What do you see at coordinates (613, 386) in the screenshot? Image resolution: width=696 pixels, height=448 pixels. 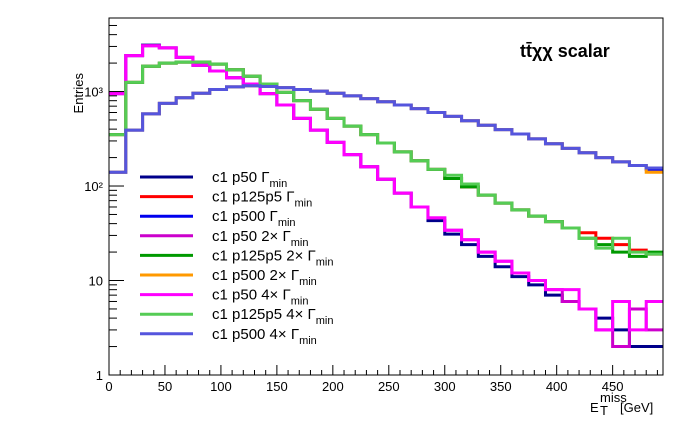 I see `x-tick-label: 450` at bounding box center [613, 386].